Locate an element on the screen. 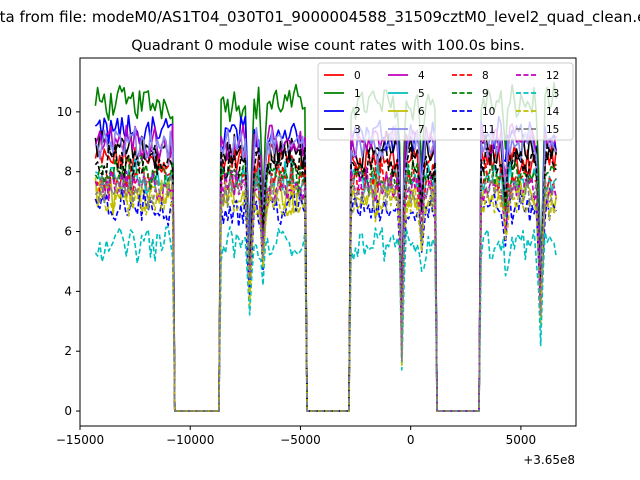  x-tick-label: −10000 is located at coordinates (190, 440).